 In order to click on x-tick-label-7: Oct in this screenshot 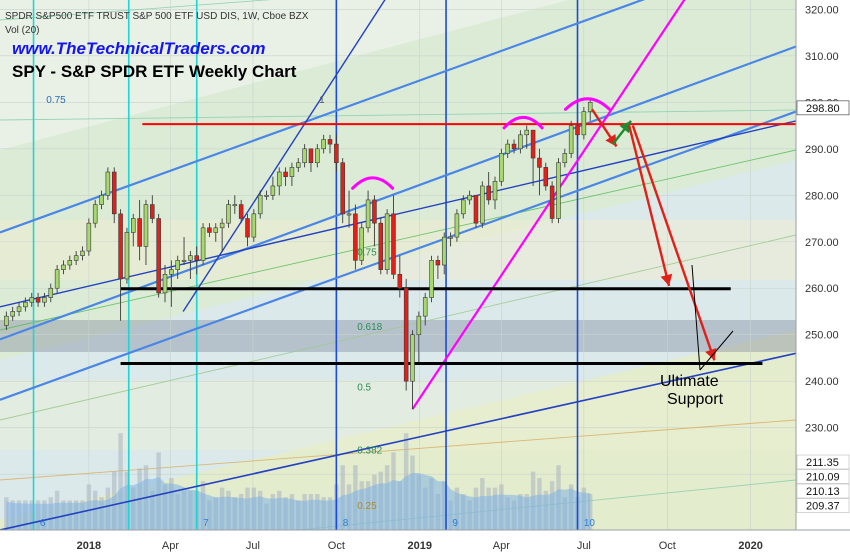, I will do `click(667, 546)`.